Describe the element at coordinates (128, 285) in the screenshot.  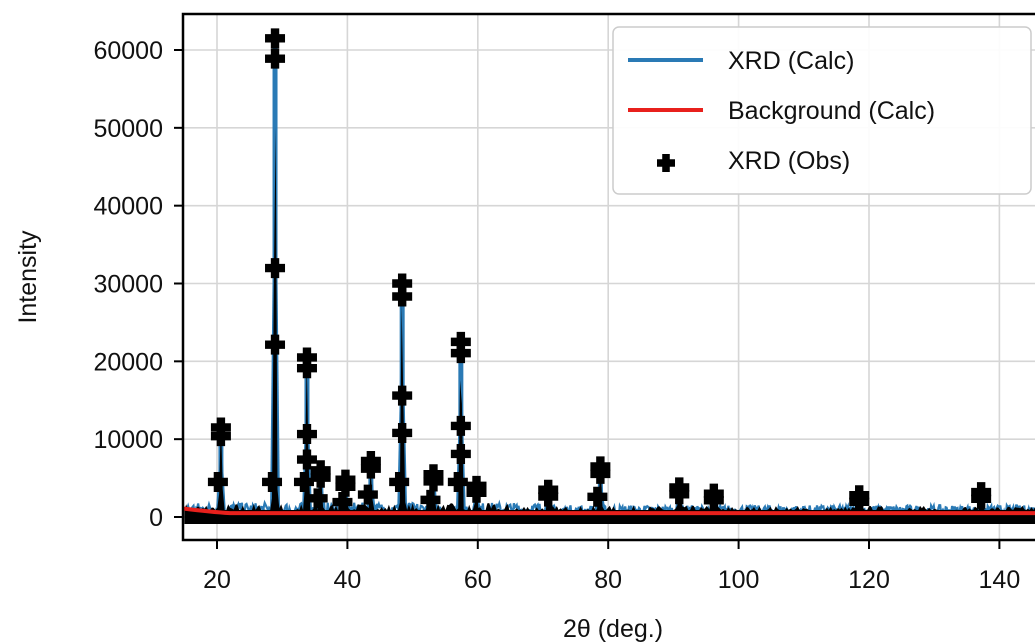
I see `y-tick-label: 30000` at that location.